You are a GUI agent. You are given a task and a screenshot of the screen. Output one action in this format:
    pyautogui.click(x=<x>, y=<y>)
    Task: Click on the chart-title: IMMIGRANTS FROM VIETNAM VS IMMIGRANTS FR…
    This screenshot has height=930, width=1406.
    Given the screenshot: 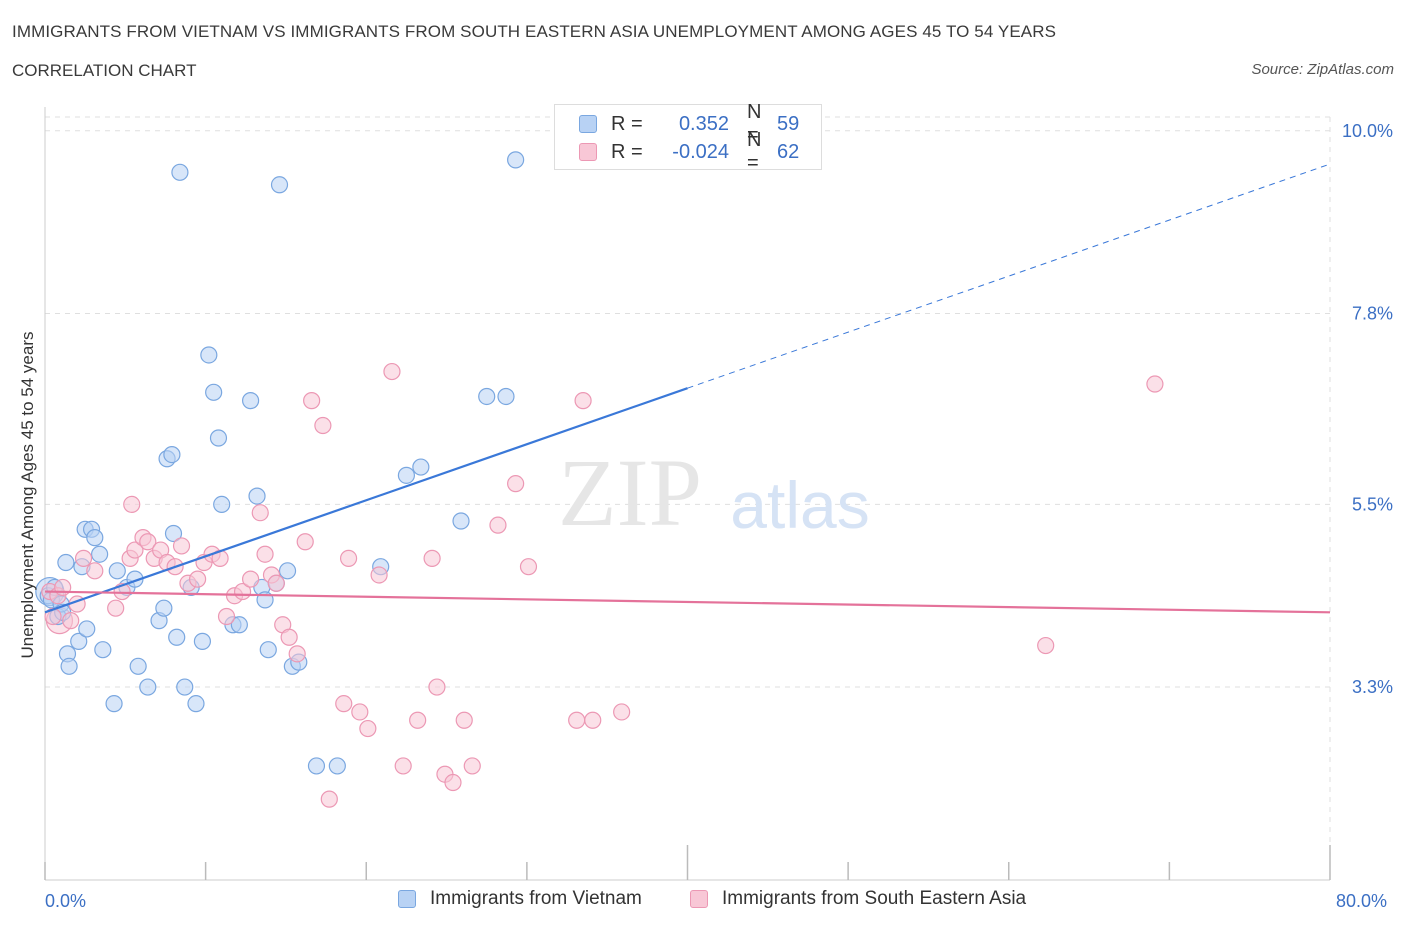 What is the action you would take?
    pyautogui.click(x=534, y=31)
    